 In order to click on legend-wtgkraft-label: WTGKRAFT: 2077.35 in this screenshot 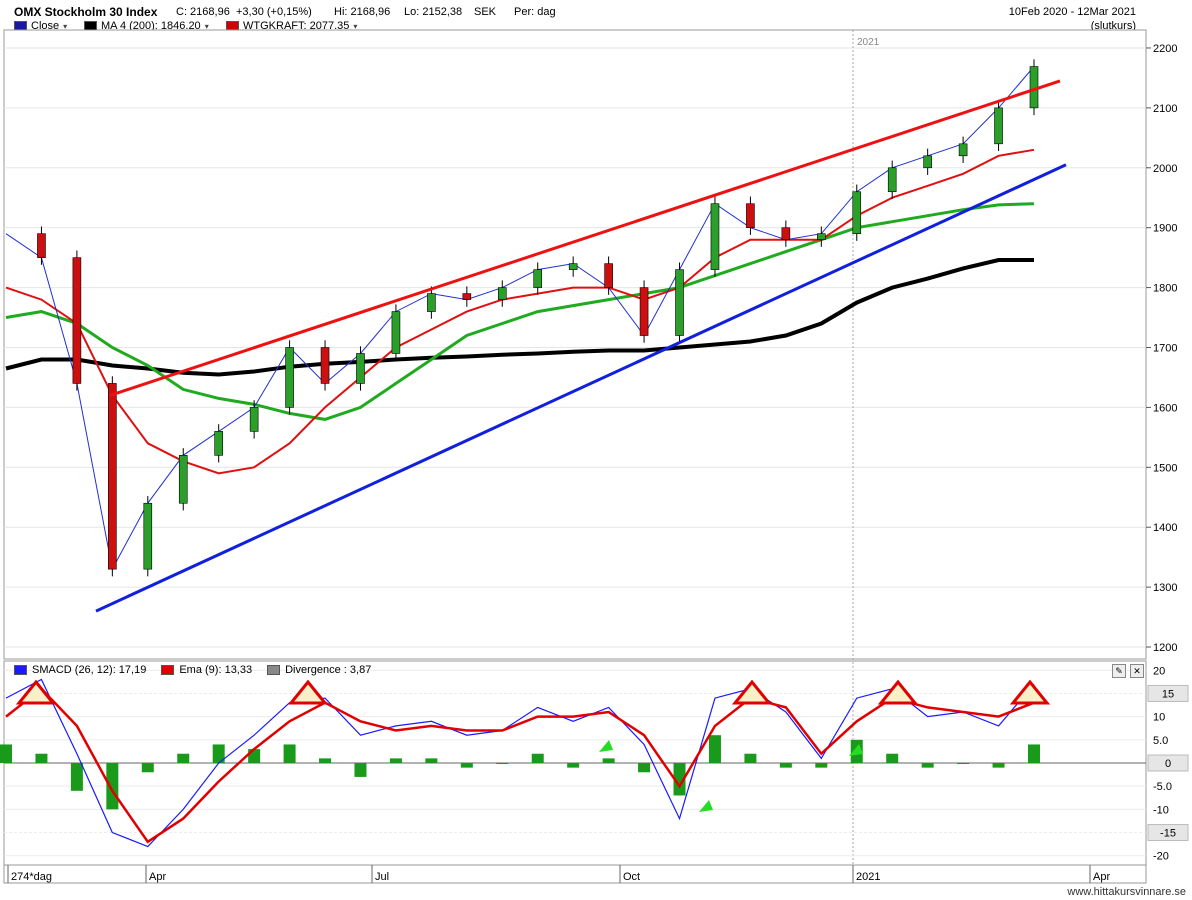, I will do `click(296, 26)`.